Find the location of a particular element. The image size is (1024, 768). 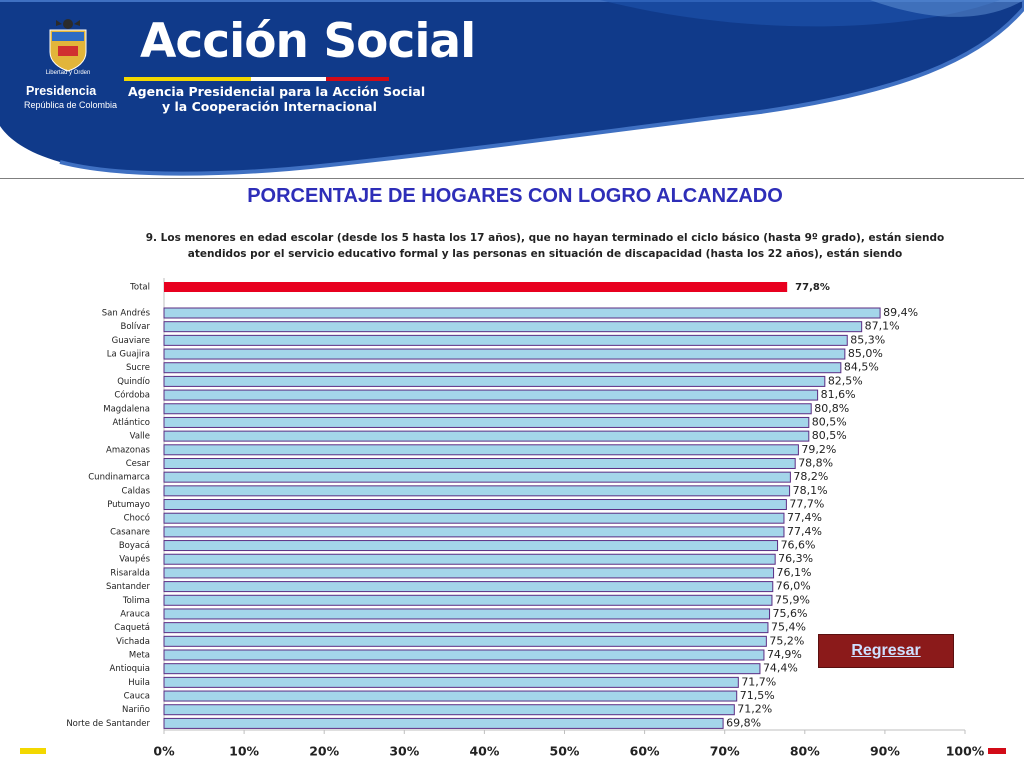

value-label: 71,5% is located at coordinates (757, 695).